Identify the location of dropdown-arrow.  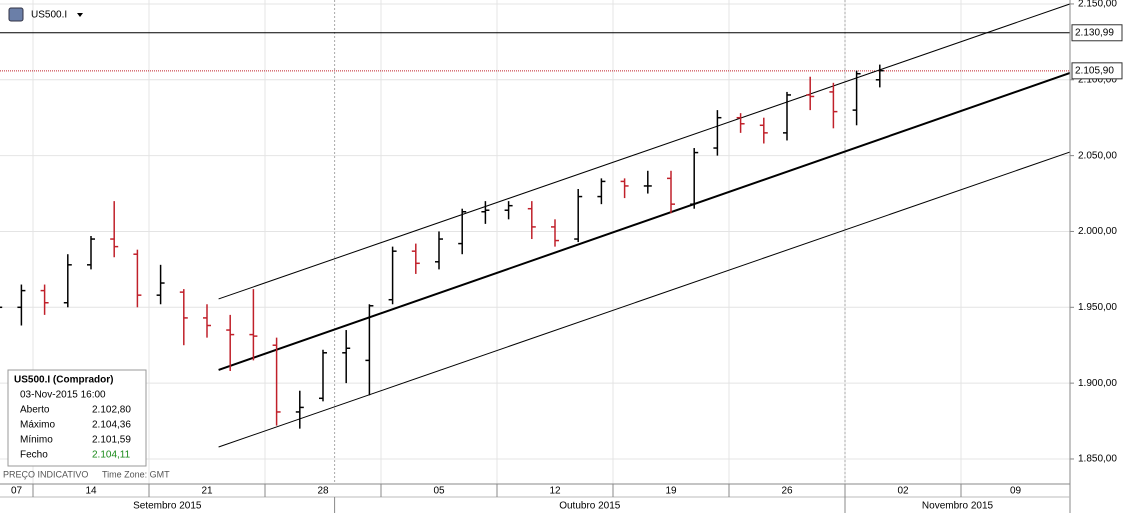
(80, 15).